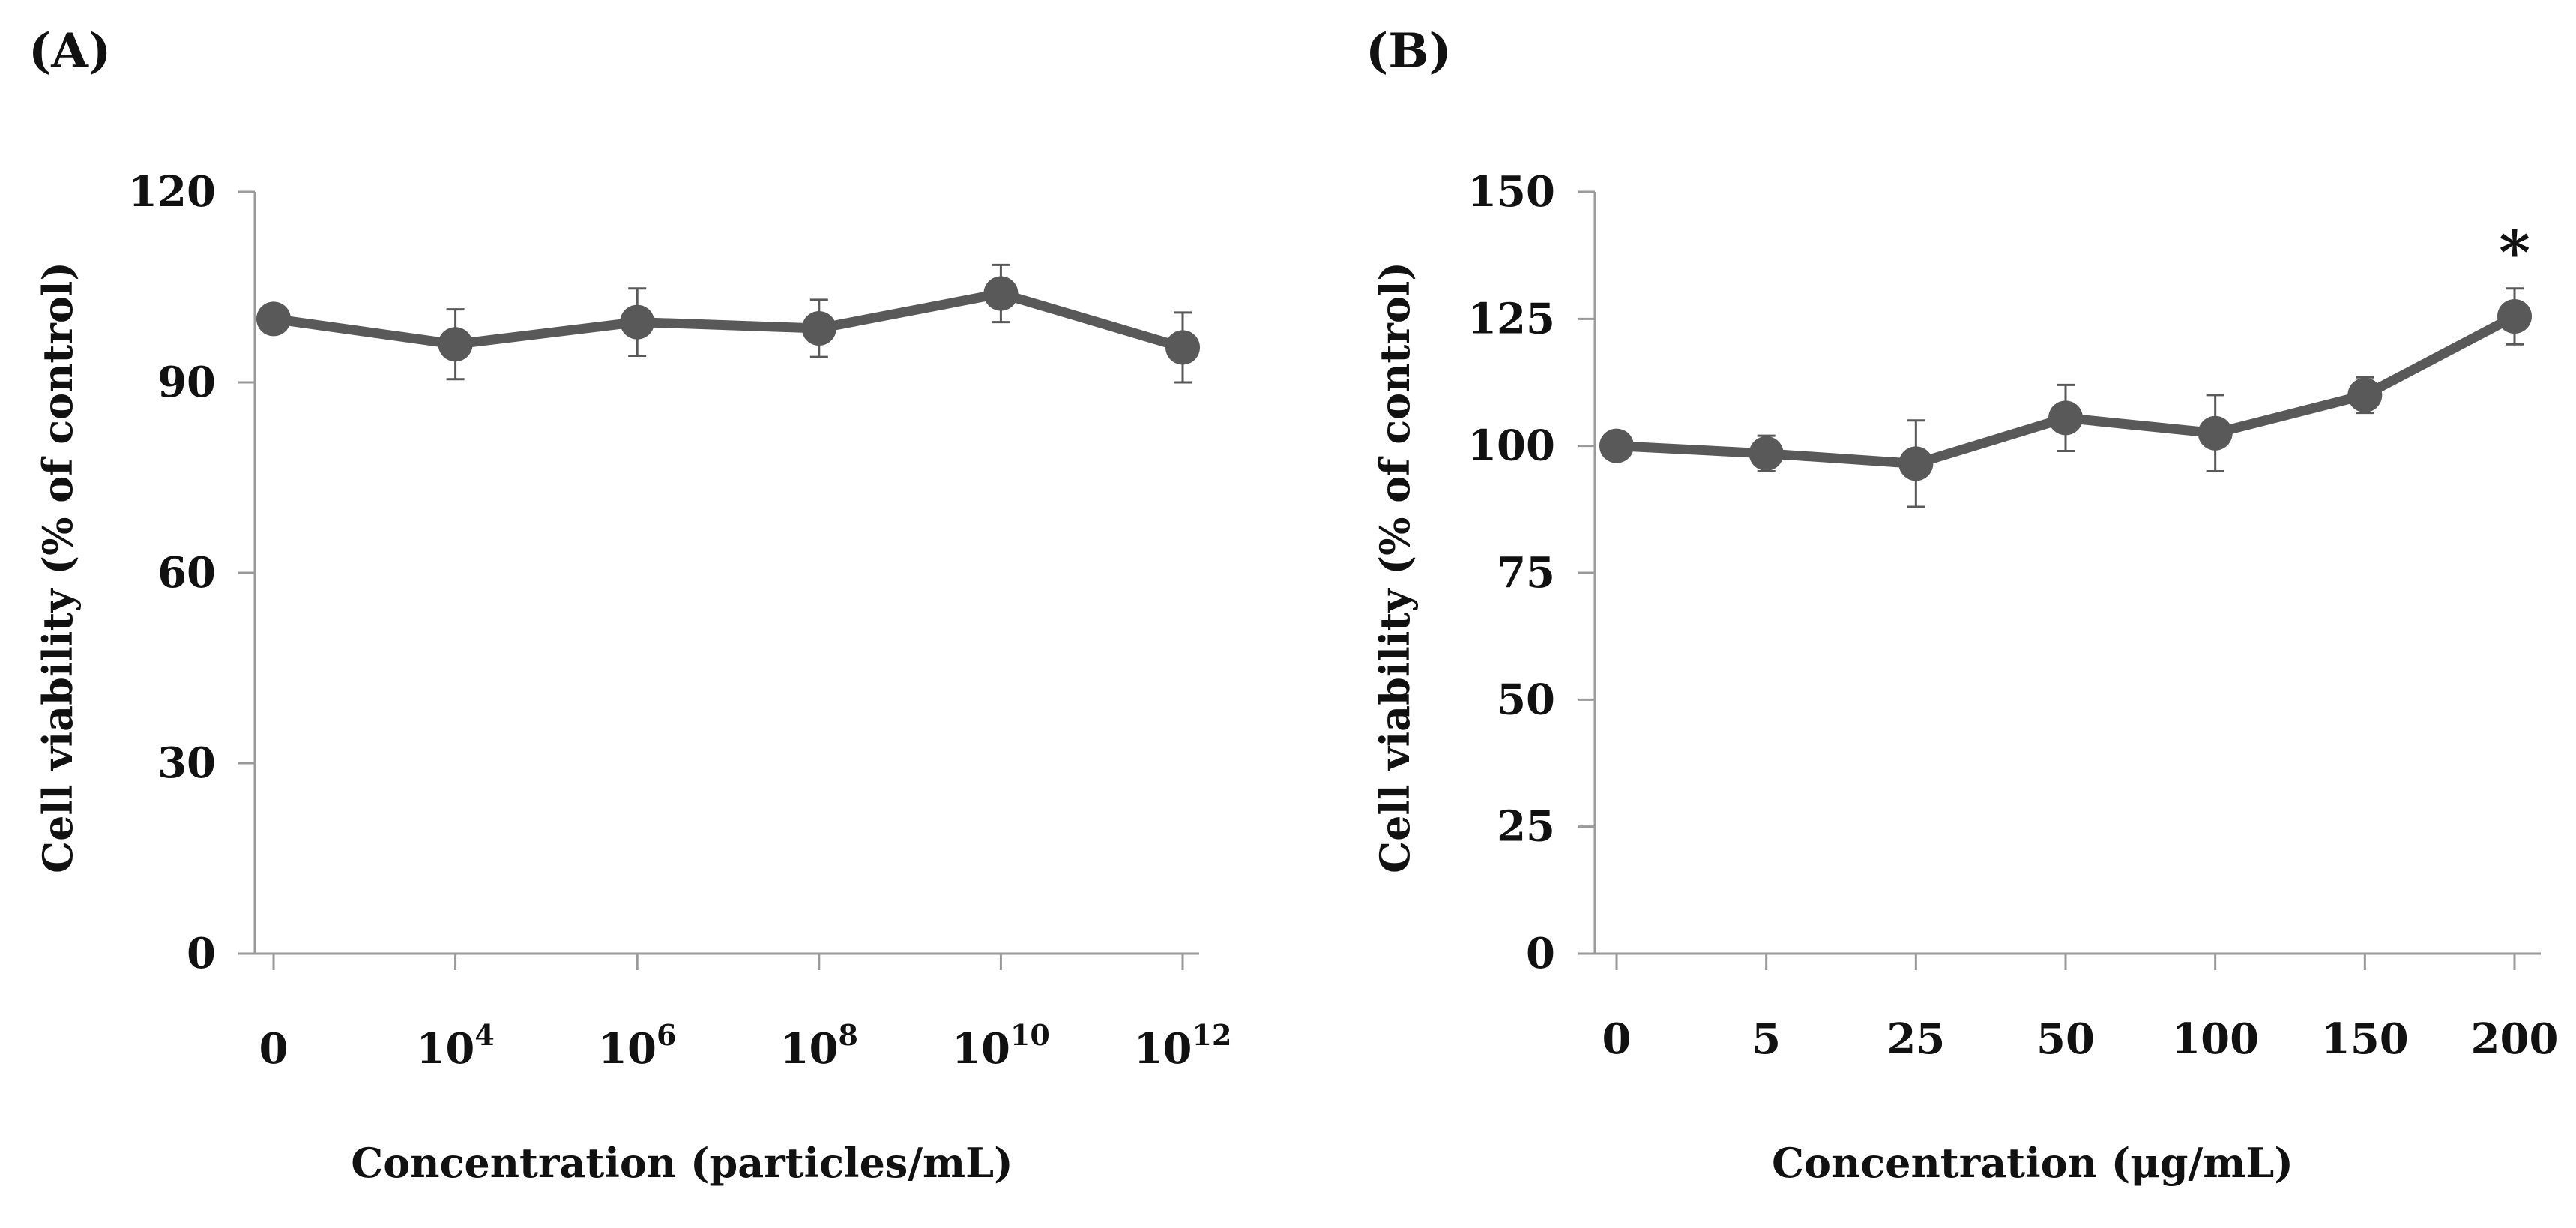 The height and width of the screenshot is (1228, 2576). Describe the element at coordinates (1766, 1039) in the screenshot. I see `panel-b-x-tick-label: 5` at that location.